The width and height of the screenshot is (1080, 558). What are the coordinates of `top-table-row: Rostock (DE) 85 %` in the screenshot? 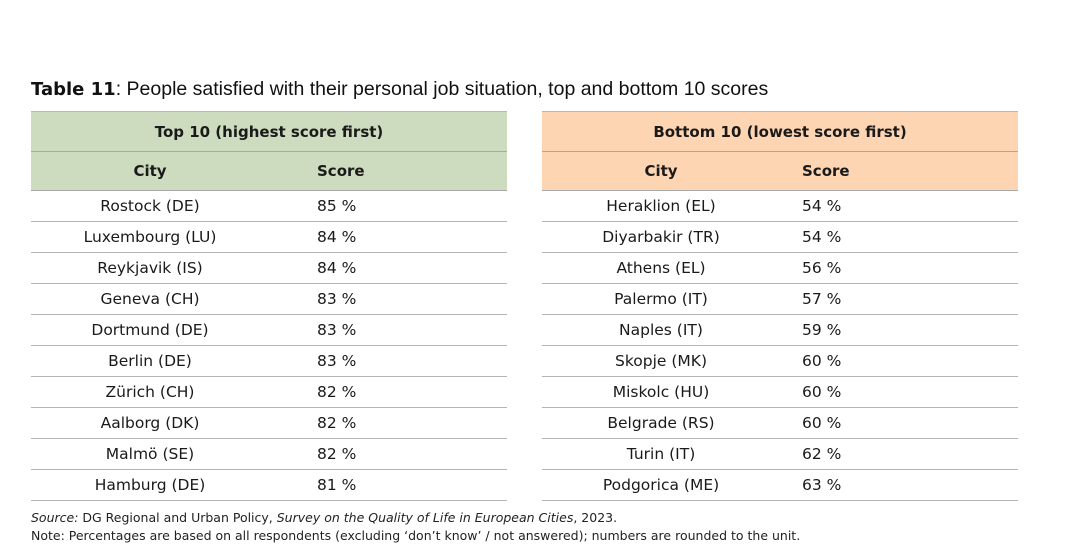 It's located at (269, 206).